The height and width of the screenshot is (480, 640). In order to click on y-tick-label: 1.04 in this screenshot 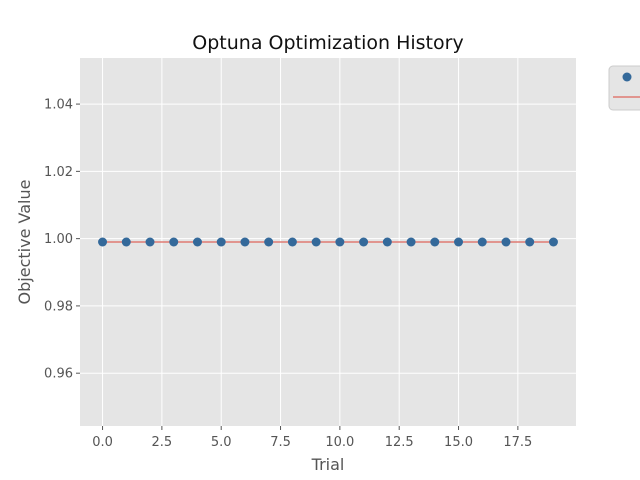, I will do `click(58, 105)`.